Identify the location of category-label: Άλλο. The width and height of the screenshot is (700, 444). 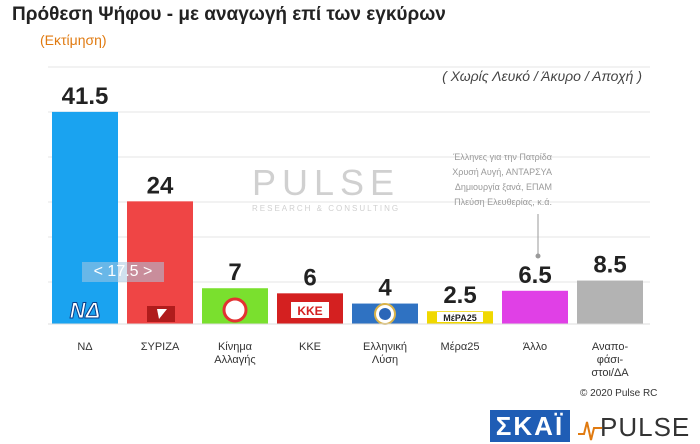
(535, 347).